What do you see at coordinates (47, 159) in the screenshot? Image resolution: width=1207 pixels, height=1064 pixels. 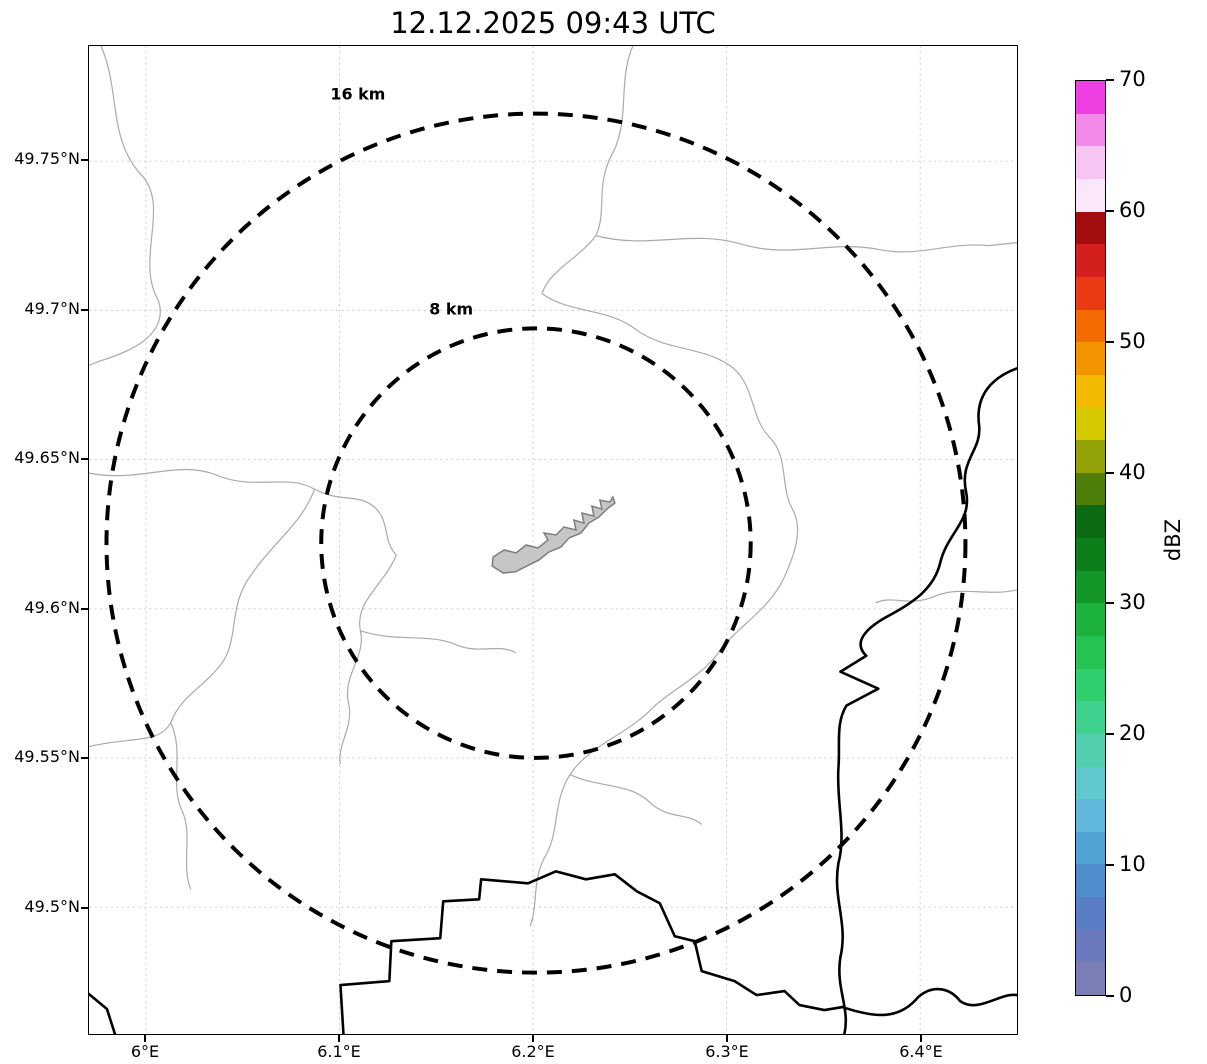 I see `y-tick-label: 49.75°N` at bounding box center [47, 159].